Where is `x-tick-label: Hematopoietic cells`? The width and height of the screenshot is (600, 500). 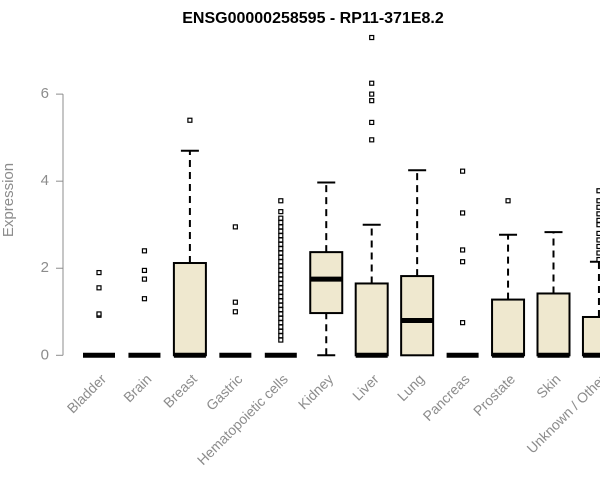 x-tick-label: Hematopoietic cells is located at coordinates (242, 419).